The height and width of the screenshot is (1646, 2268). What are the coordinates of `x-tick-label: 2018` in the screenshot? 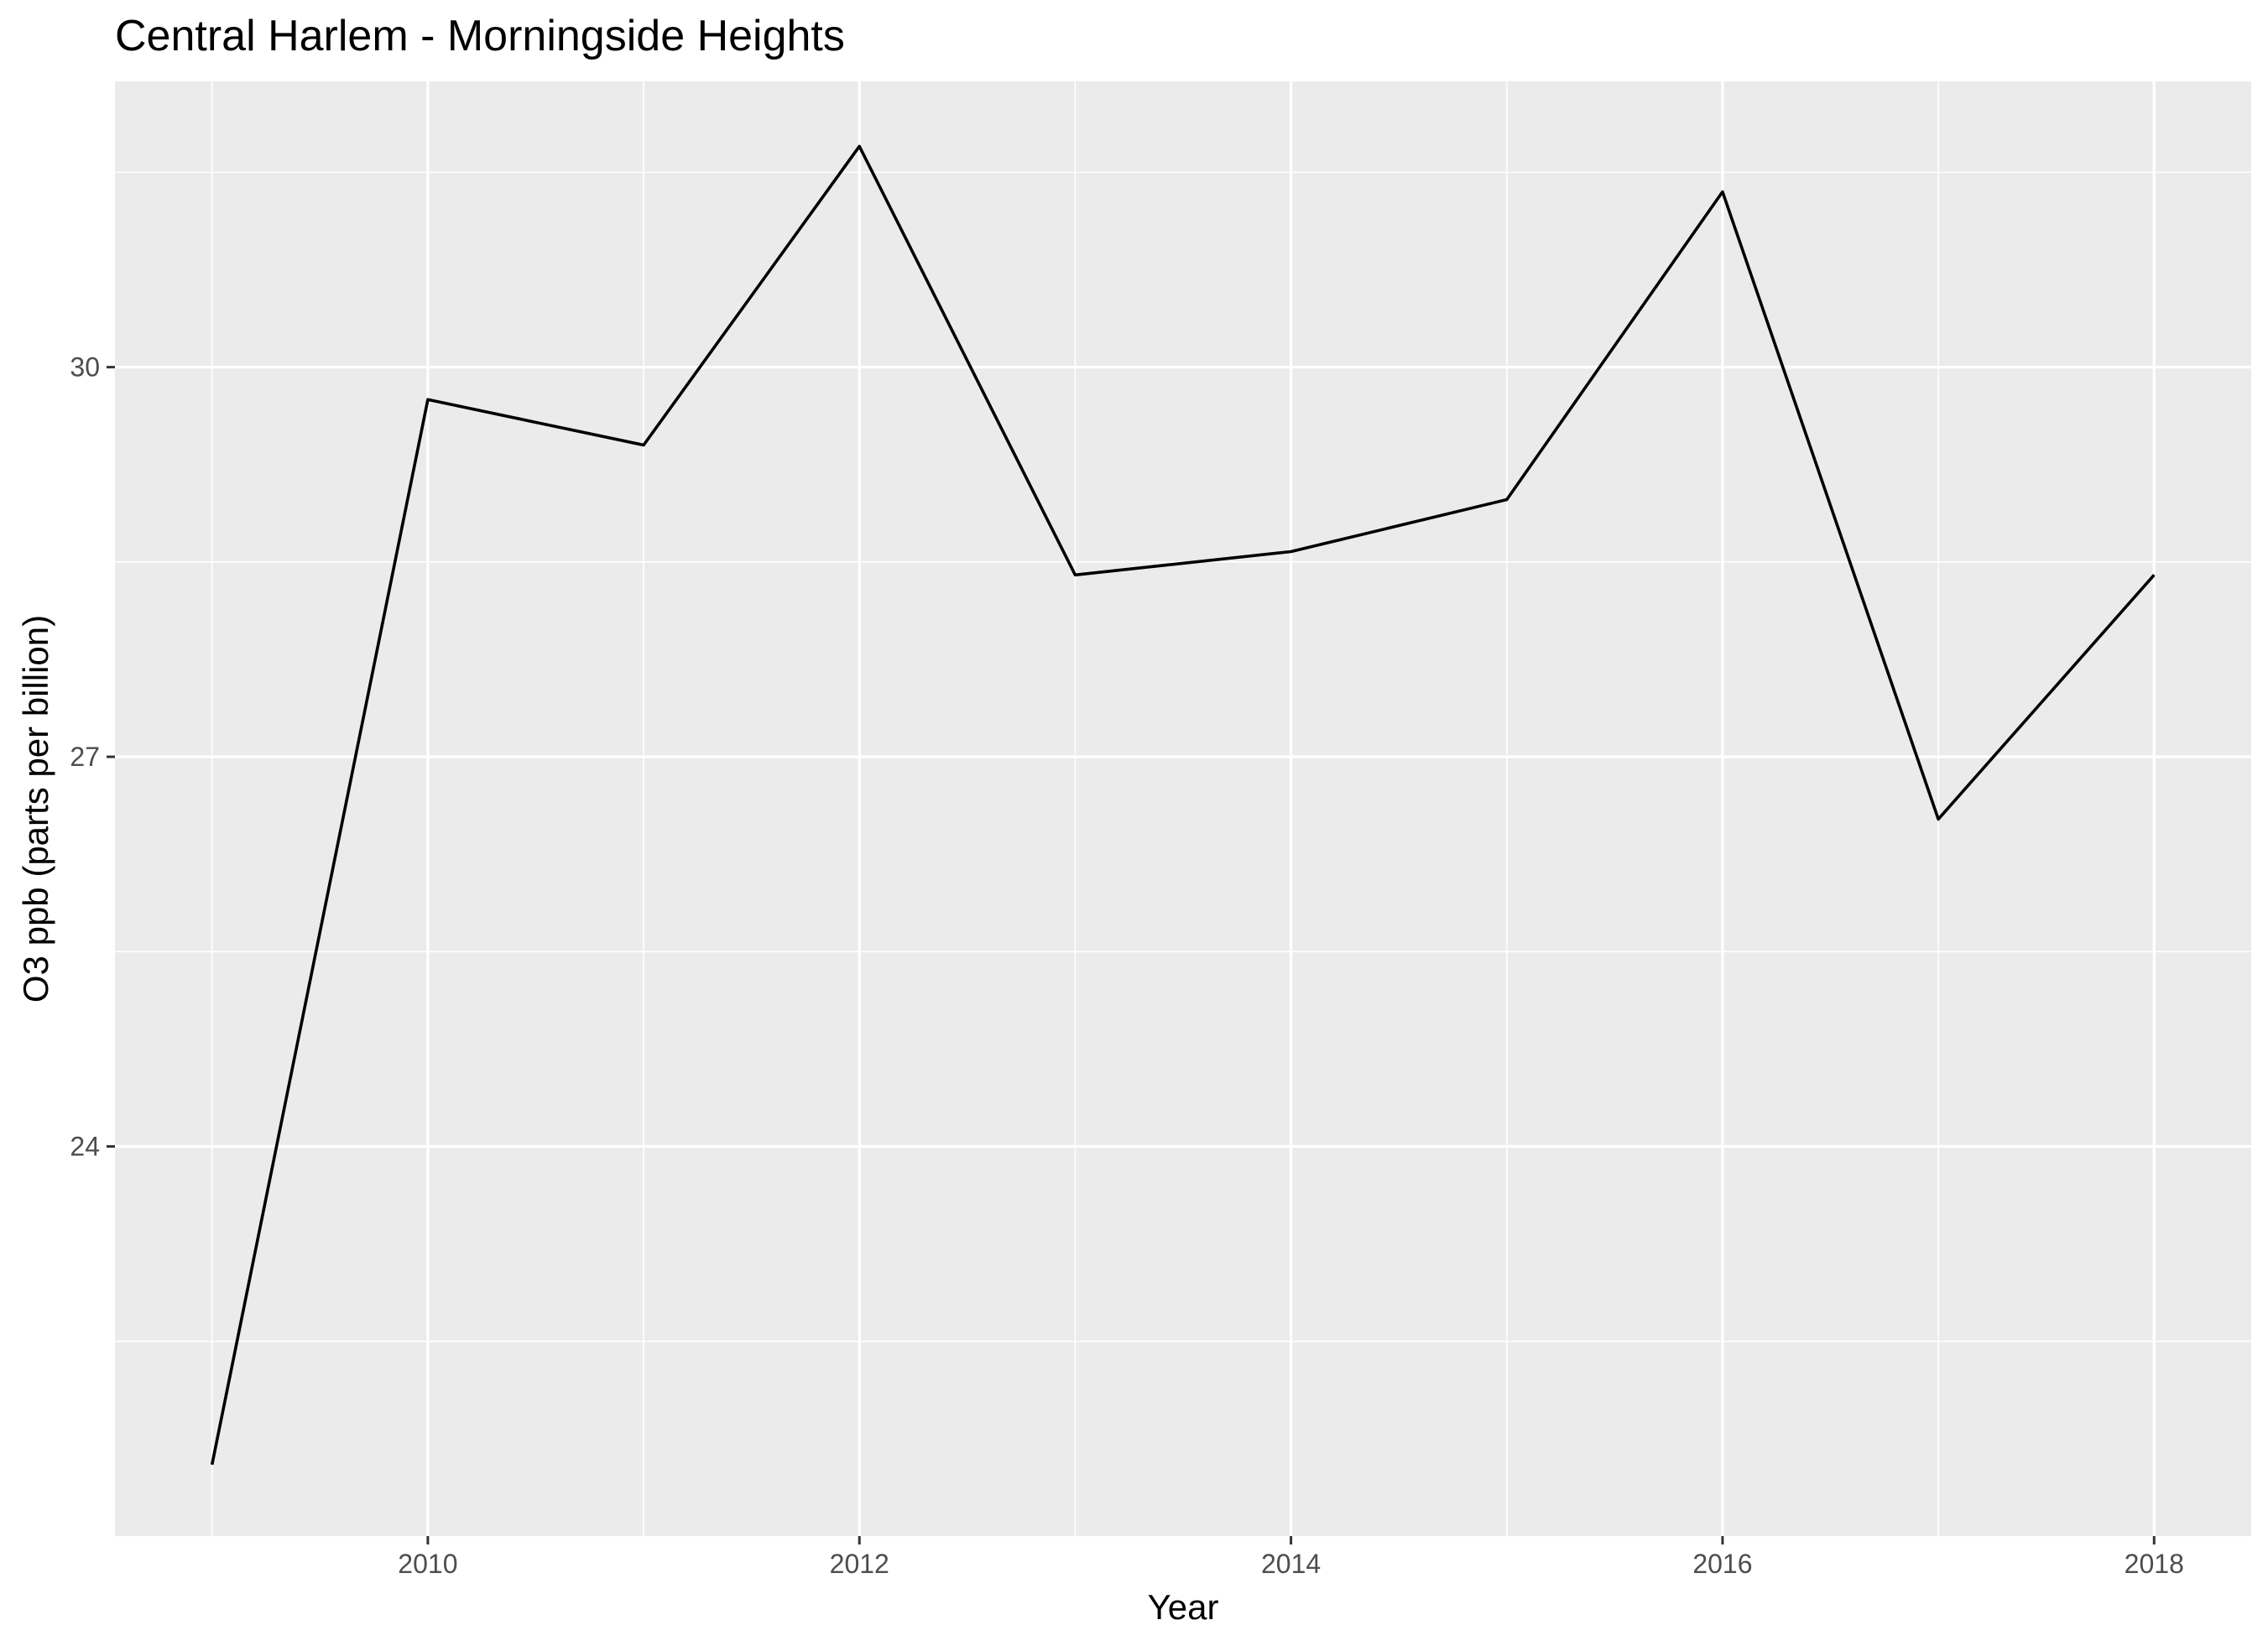 It's located at (2155, 1564).